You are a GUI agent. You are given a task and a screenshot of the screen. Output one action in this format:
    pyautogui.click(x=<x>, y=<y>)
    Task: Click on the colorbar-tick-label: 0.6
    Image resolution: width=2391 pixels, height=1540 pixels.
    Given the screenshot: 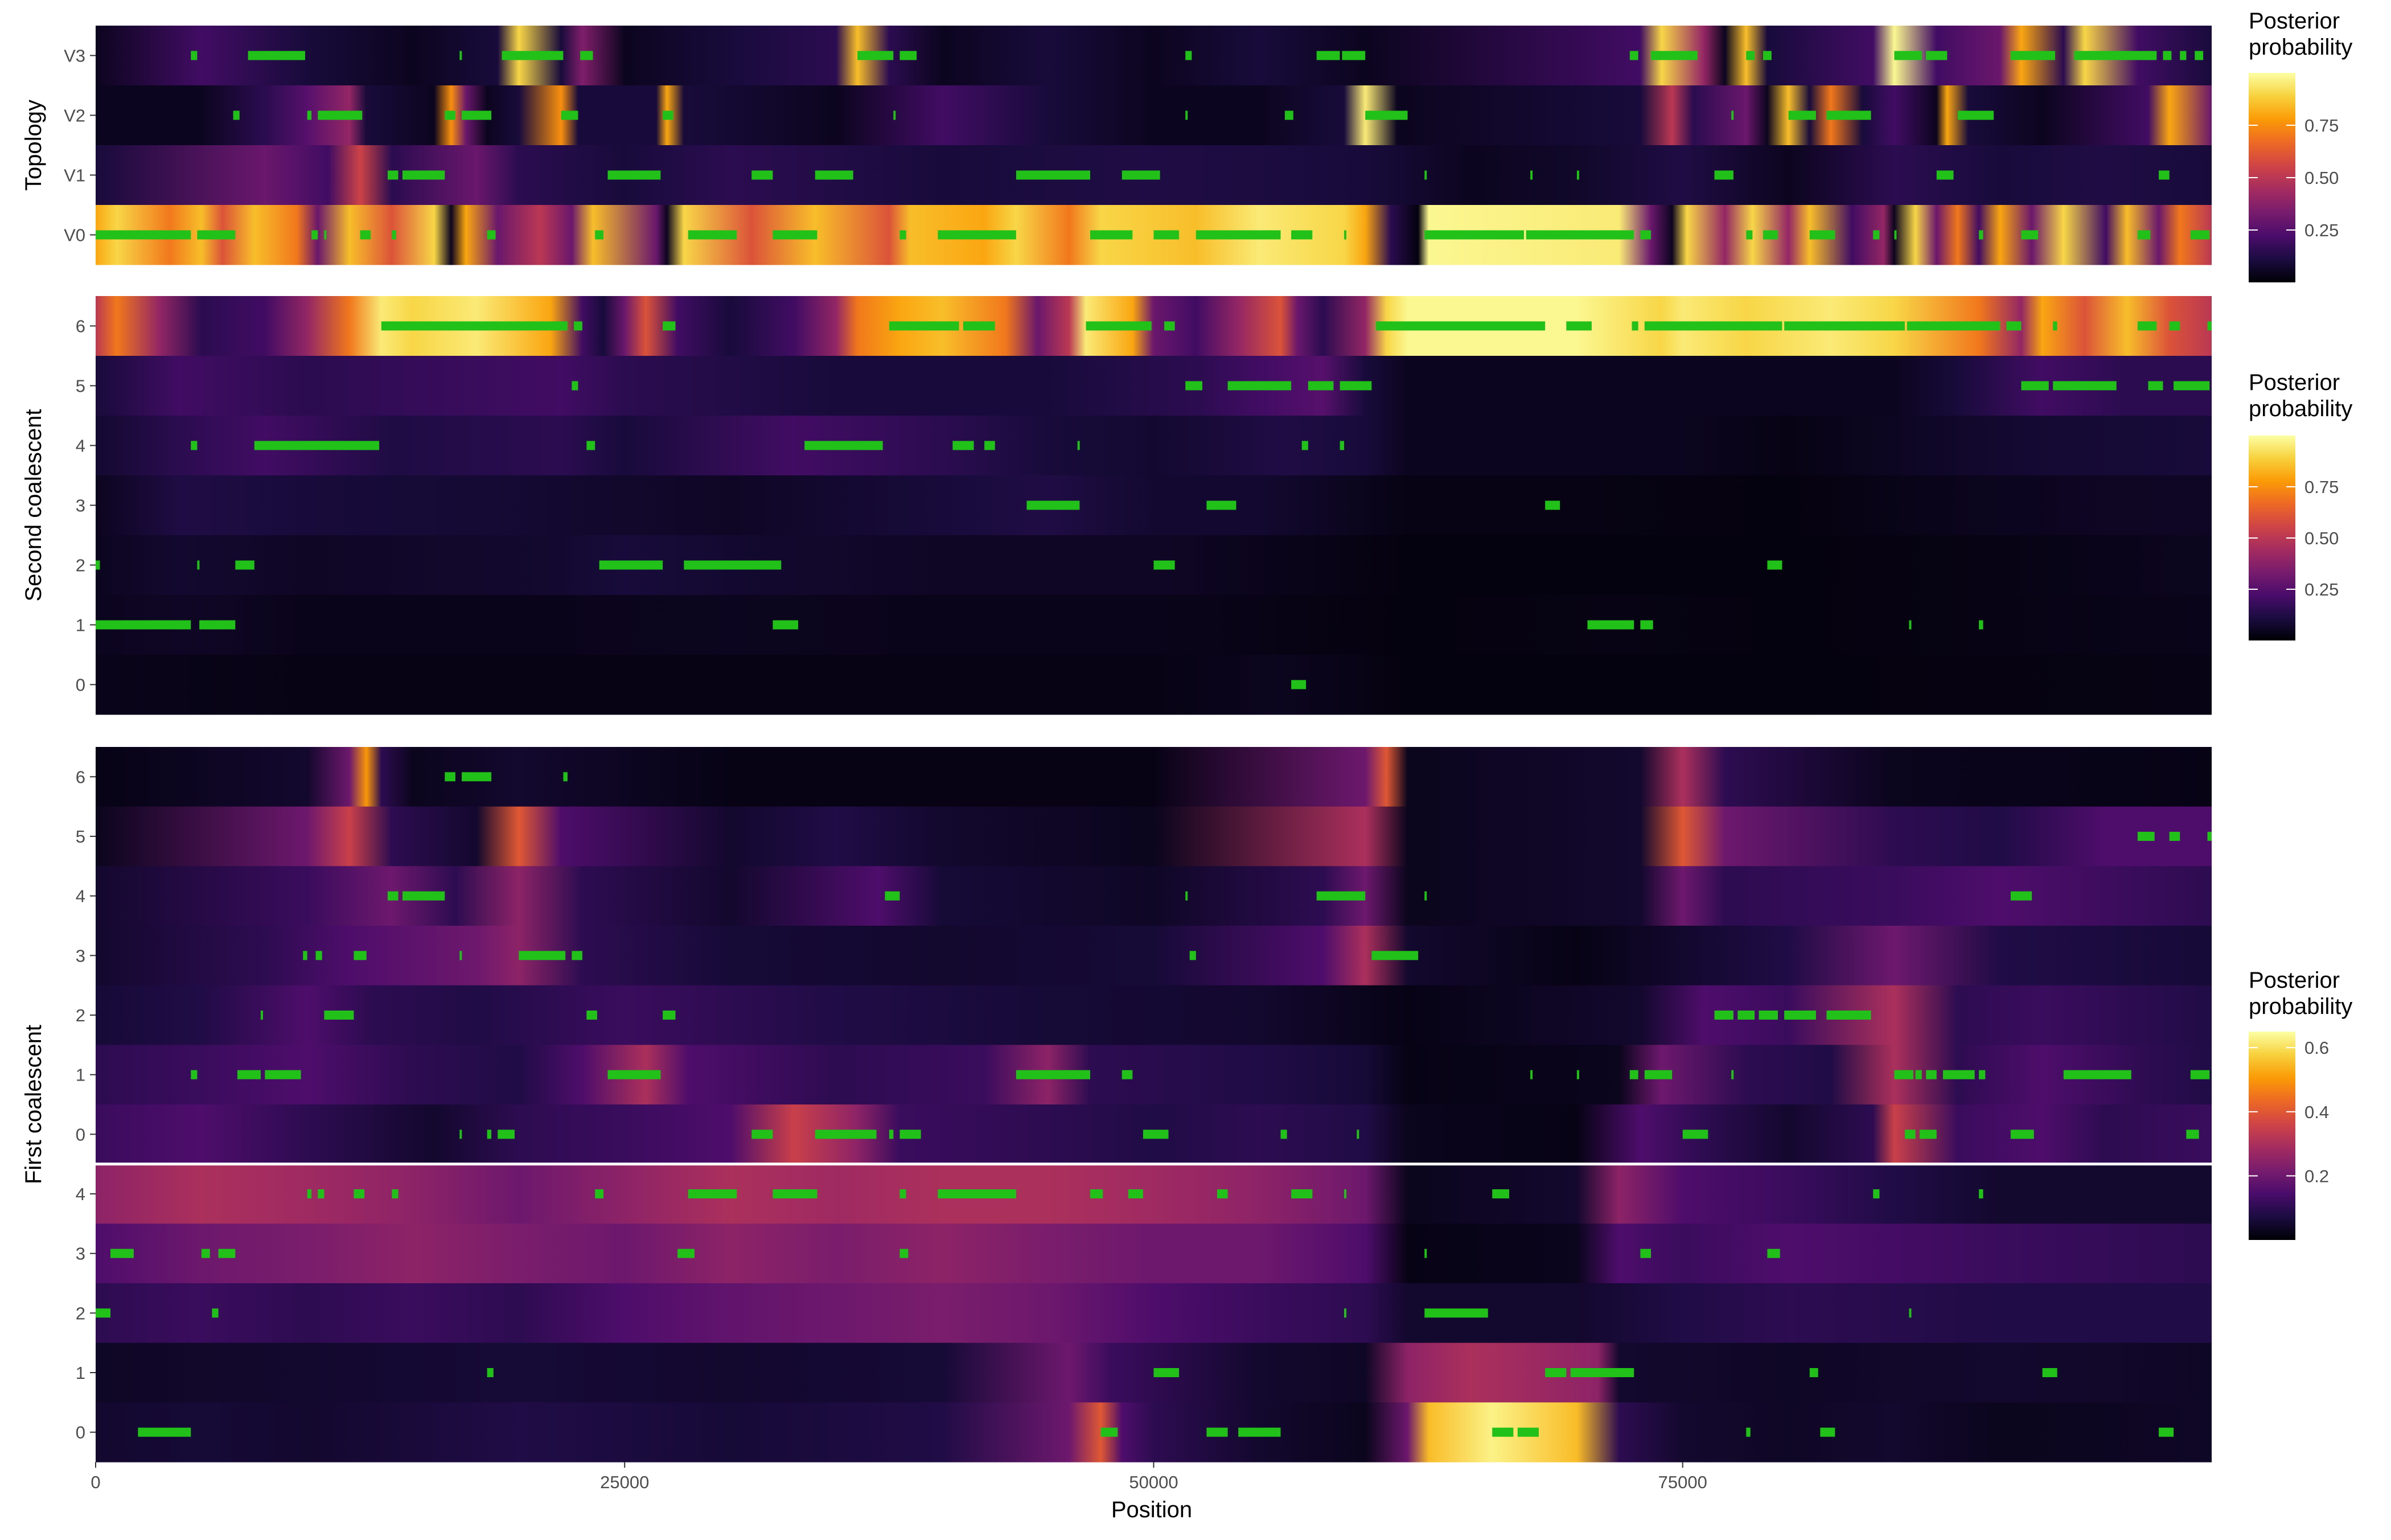 What is the action you would take?
    pyautogui.click(x=2316, y=1048)
    